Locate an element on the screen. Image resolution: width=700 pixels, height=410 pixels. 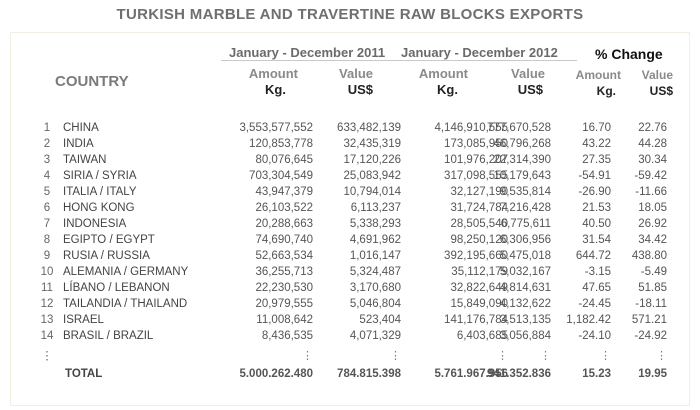
pct-change-amount: 1,182.42 is located at coordinates (588, 320).